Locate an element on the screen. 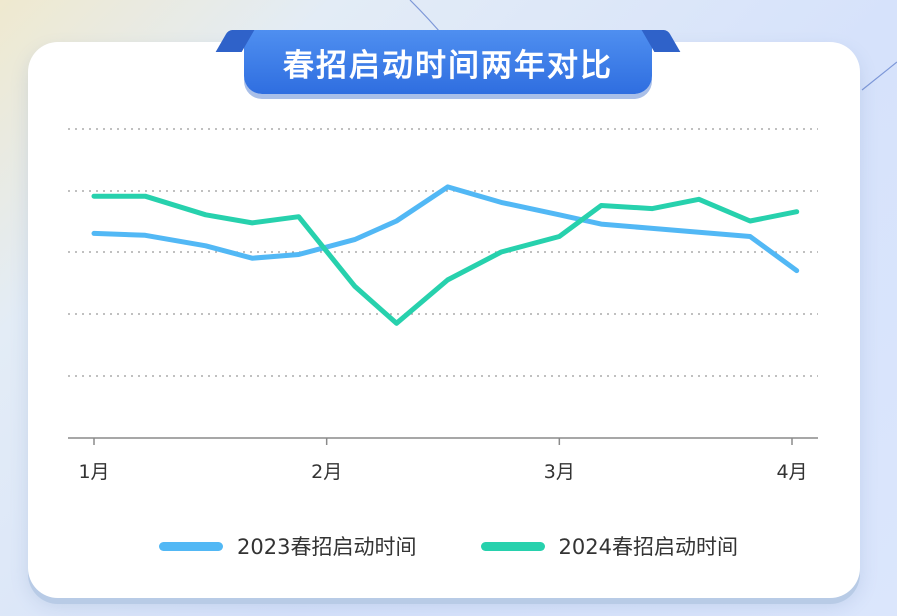 Image resolution: width=897 pixels, height=616 pixels. x-tick-label-2: 2月 is located at coordinates (326, 472).